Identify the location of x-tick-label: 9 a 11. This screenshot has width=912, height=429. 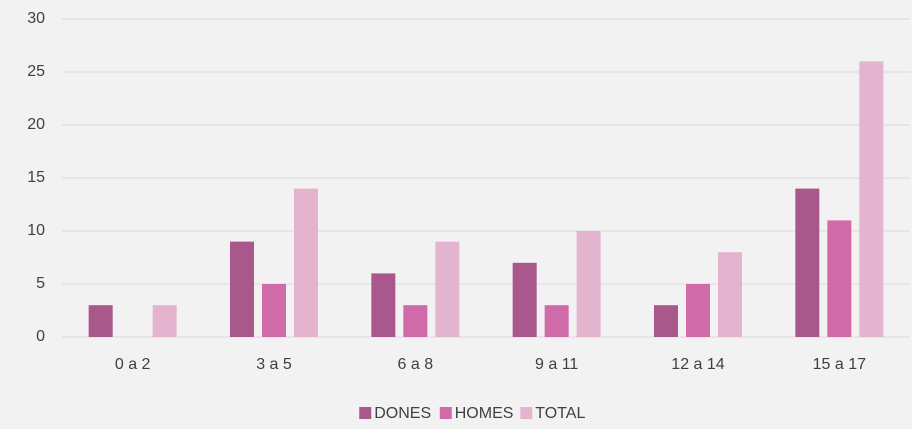
(556, 364).